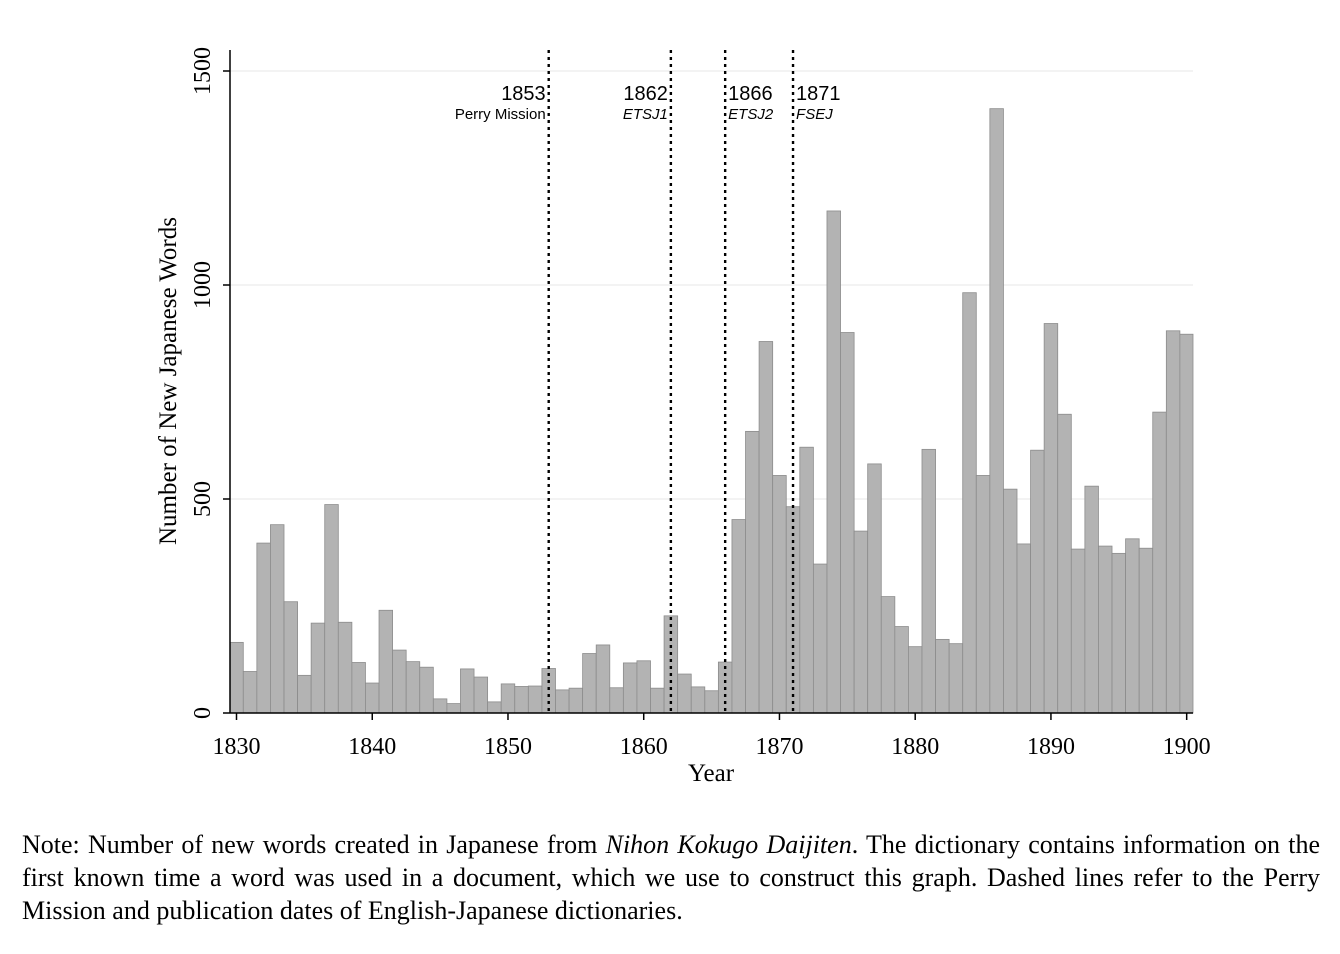 The height and width of the screenshot is (954, 1340). I want to click on x-tick-label-1850: 1850, so click(508, 747).